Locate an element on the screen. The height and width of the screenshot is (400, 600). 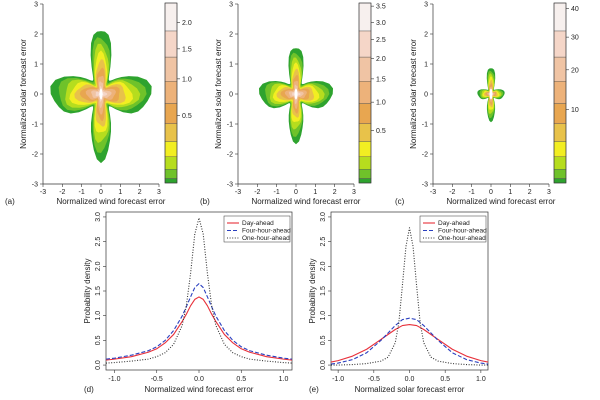
colorbar-tick-label: 3.5 is located at coordinates (381, 7).